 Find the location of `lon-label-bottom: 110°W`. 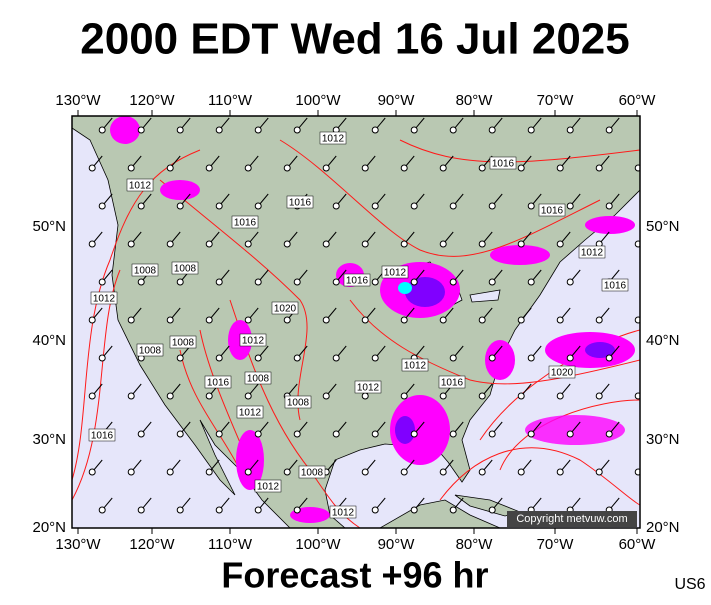

lon-label-bottom: 110°W is located at coordinates (230, 544).